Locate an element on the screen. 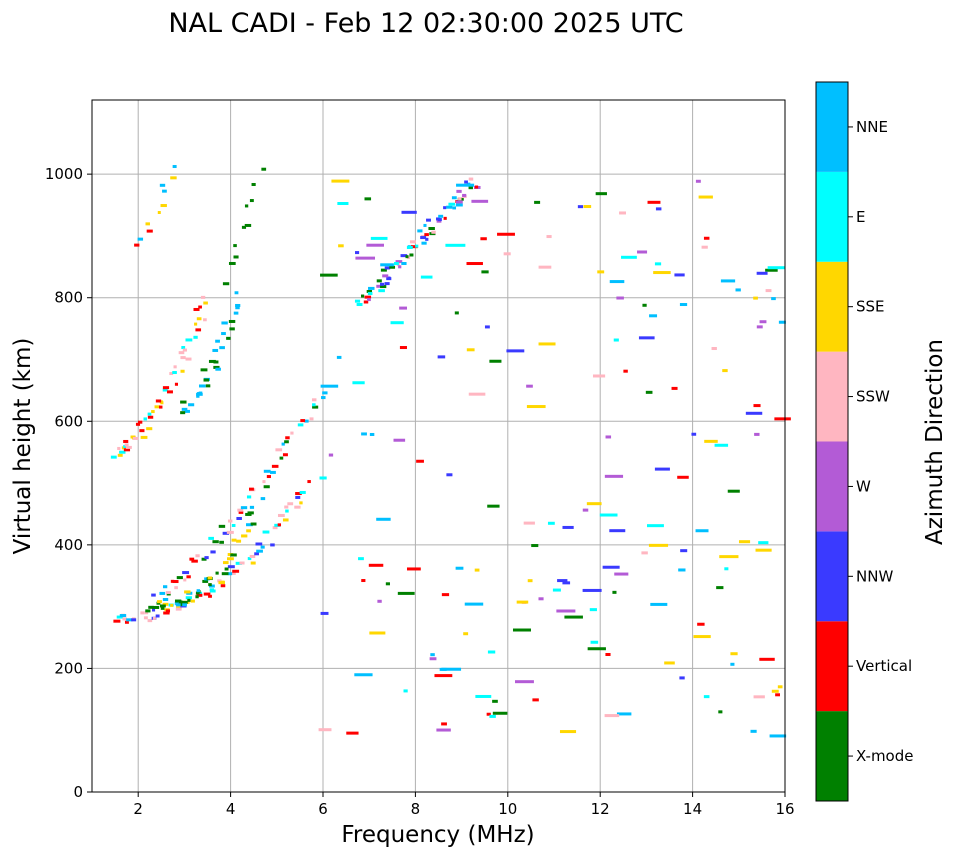 The image size is (958, 857). x-axis-ticks: 2 4 6 8 10 12 14 16 is located at coordinates (464, 805).